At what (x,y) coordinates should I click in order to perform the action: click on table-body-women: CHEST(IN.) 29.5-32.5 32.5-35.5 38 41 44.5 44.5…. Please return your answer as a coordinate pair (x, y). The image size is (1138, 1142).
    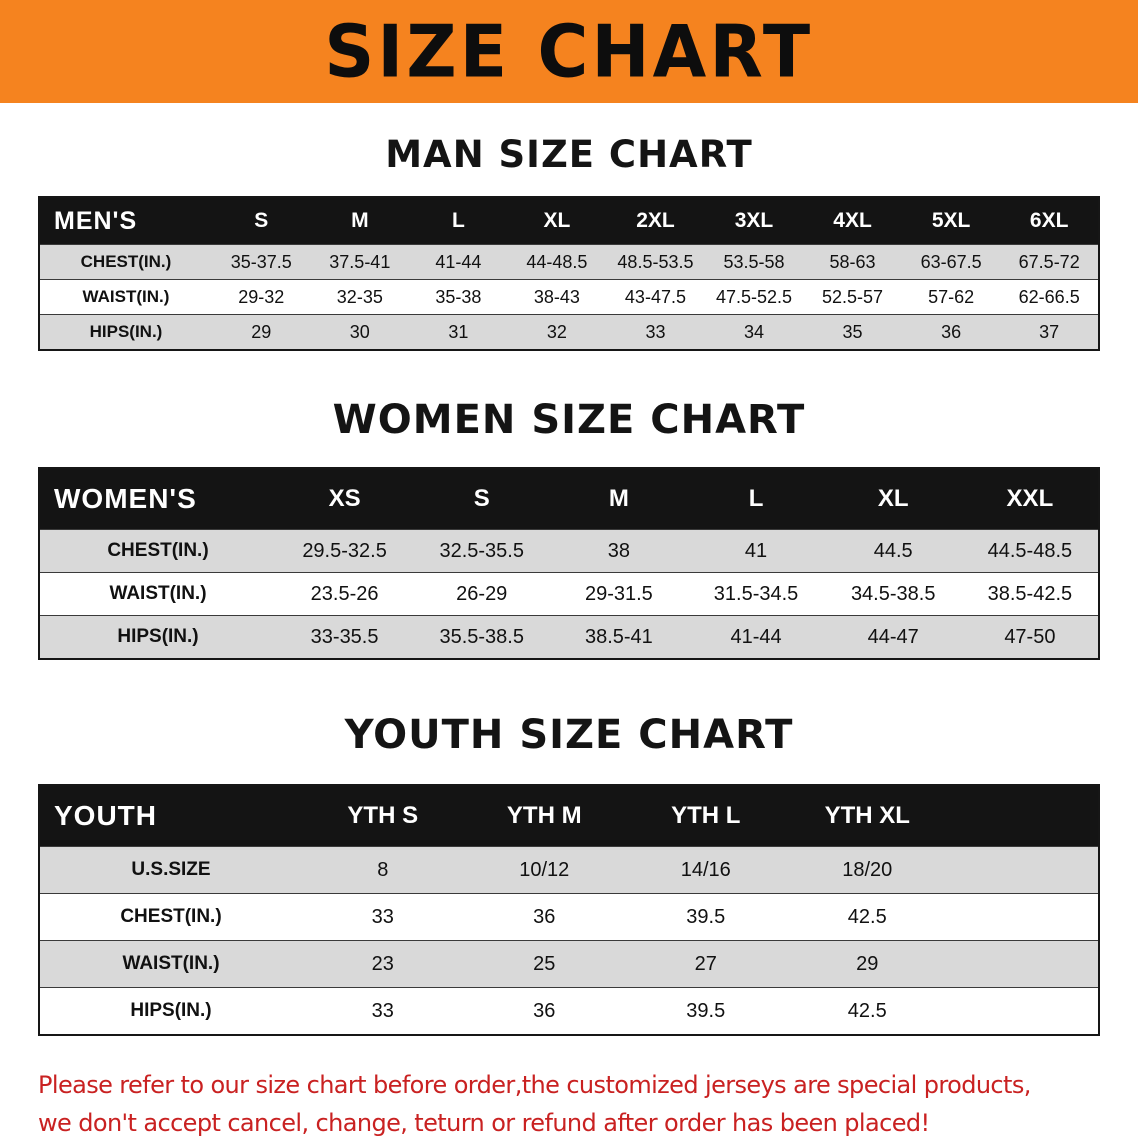
    Looking at the image, I should click on (569, 594).